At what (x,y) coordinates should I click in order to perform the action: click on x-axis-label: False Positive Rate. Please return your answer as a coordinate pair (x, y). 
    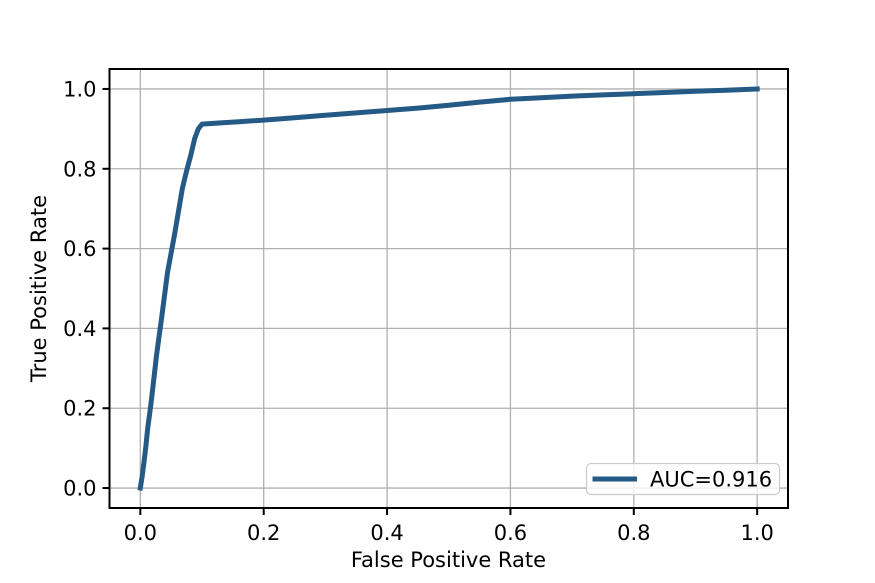
    Looking at the image, I should click on (448, 560).